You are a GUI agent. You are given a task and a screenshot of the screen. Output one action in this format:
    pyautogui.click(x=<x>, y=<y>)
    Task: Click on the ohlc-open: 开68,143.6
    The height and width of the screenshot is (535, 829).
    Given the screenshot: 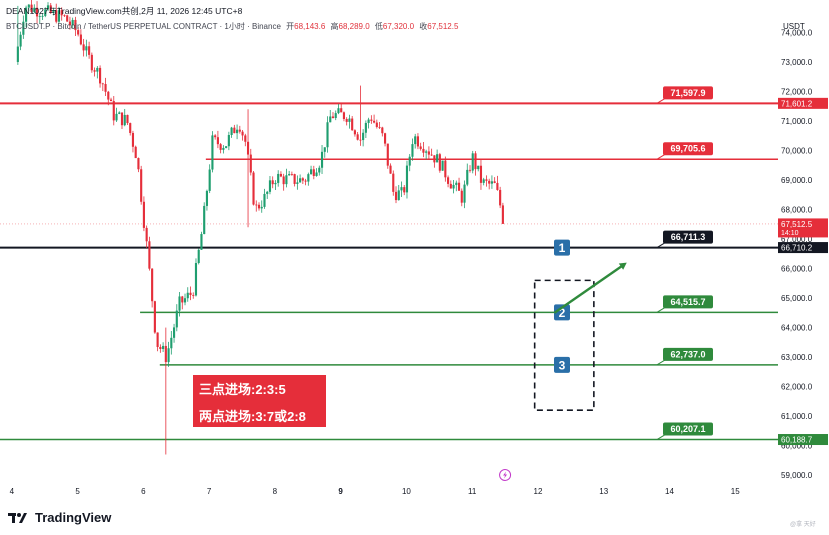 What is the action you would take?
    pyautogui.click(x=306, y=26)
    